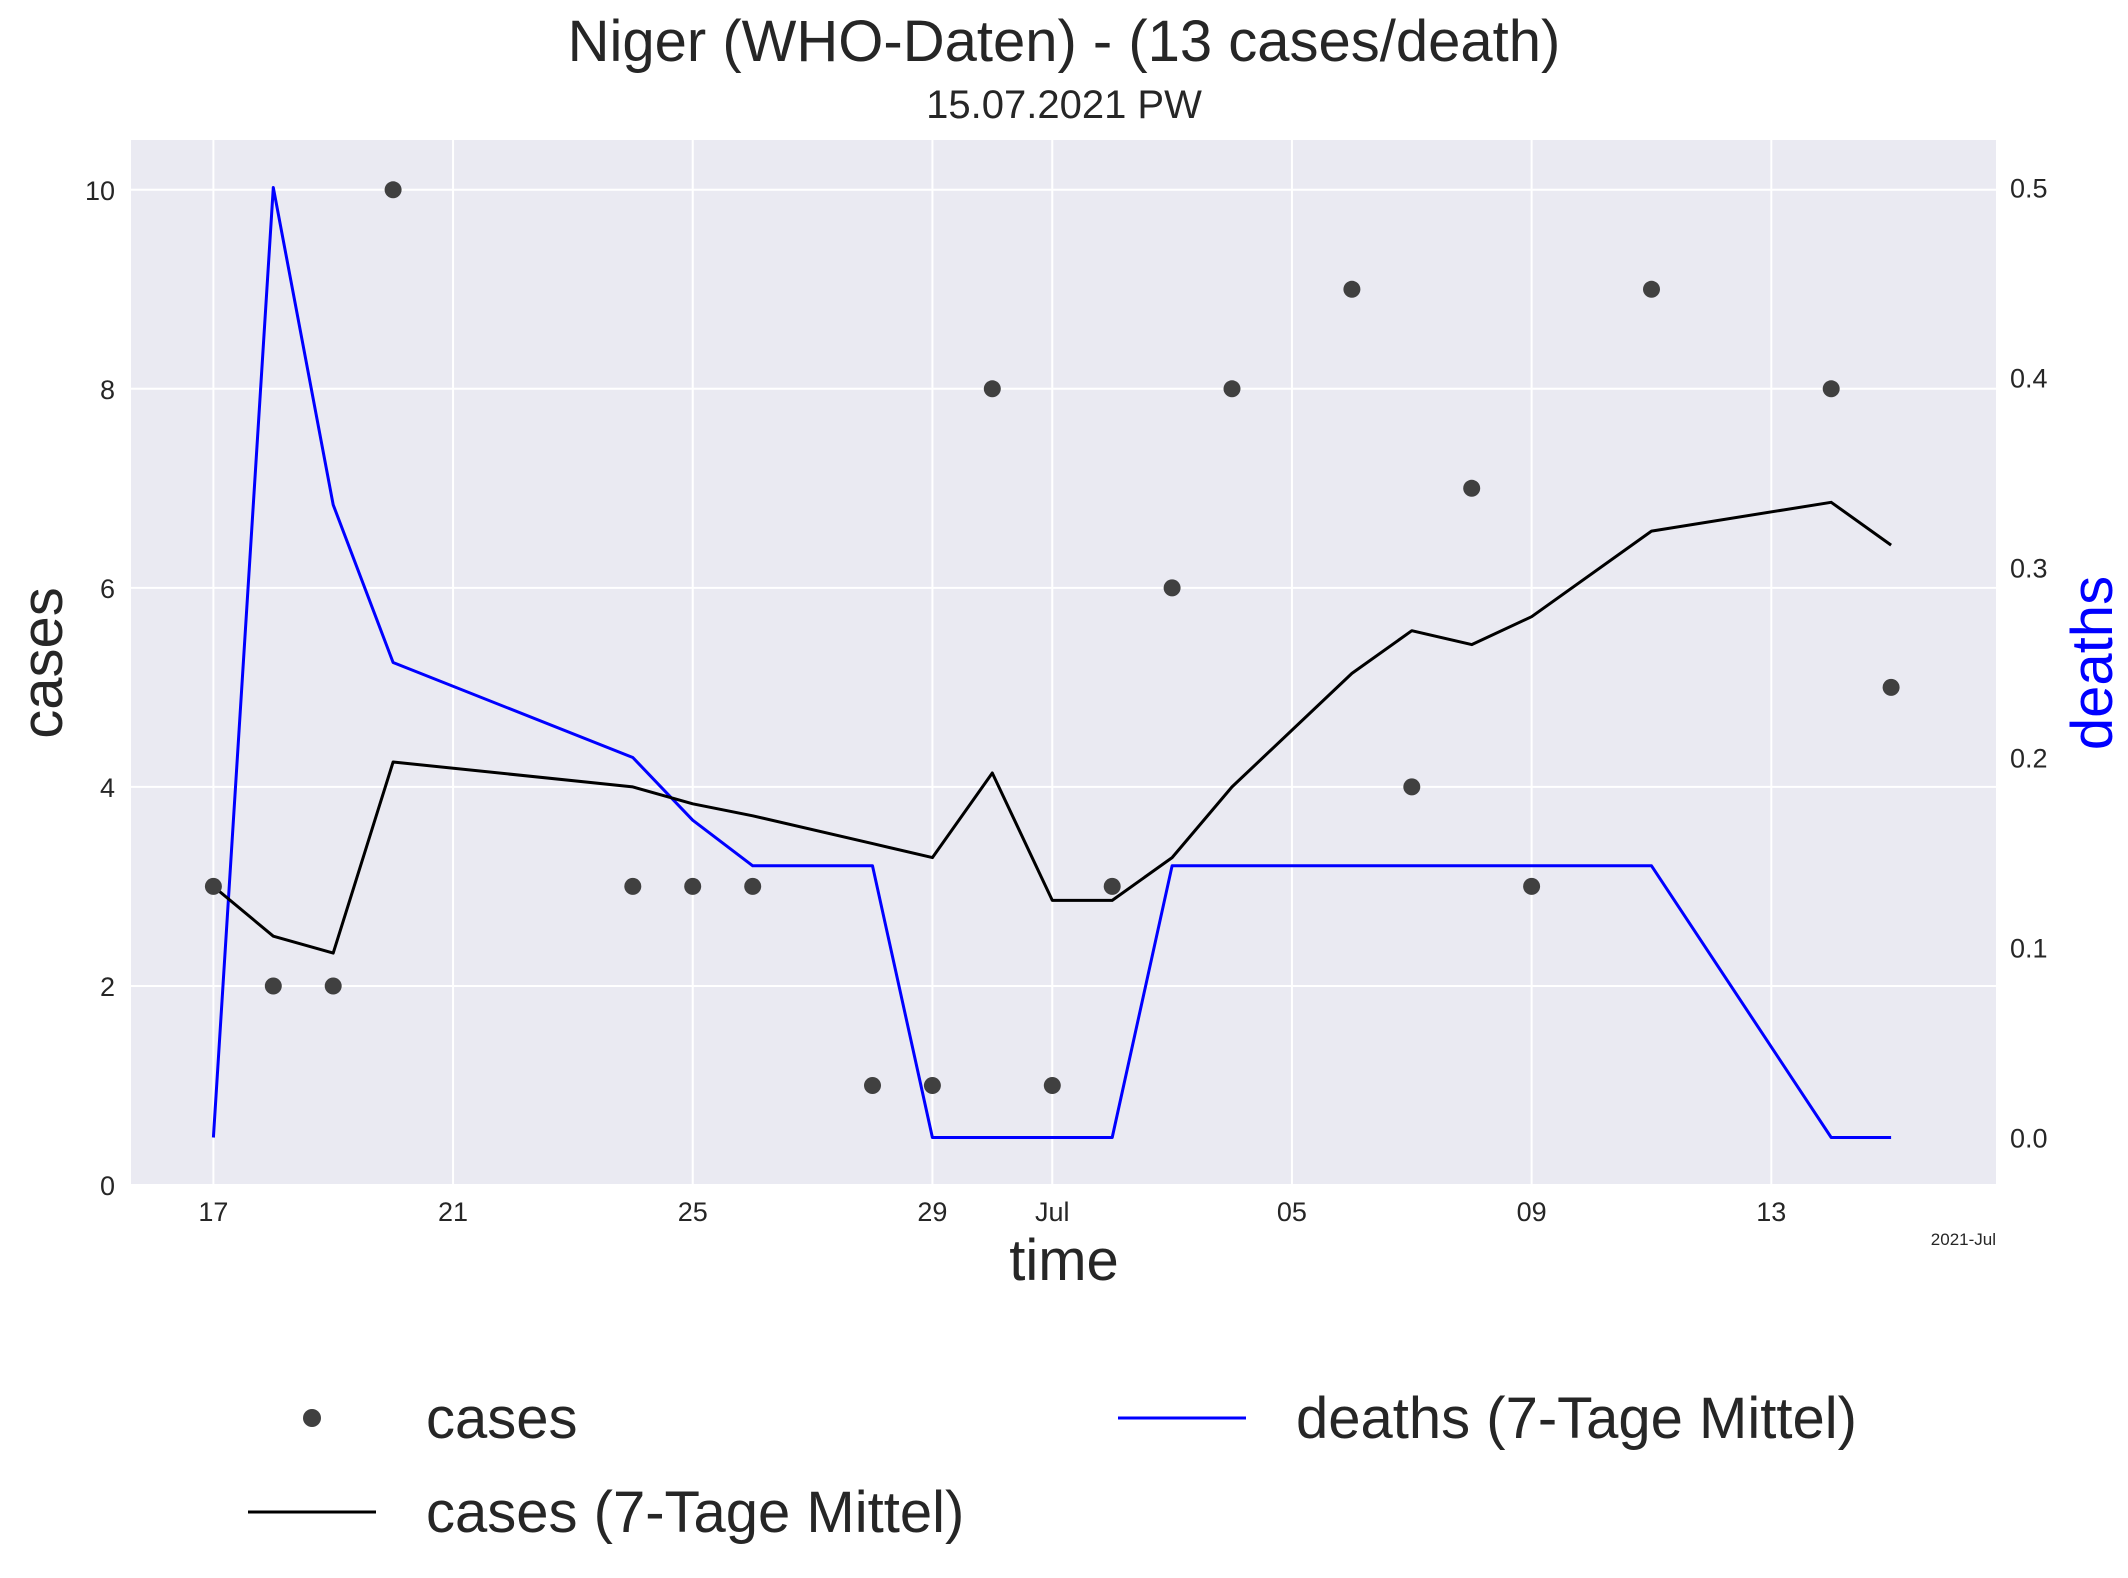 The image size is (2128, 1578). What do you see at coordinates (502, 1418) in the screenshot?
I see `legend-label-cases: cases` at bounding box center [502, 1418].